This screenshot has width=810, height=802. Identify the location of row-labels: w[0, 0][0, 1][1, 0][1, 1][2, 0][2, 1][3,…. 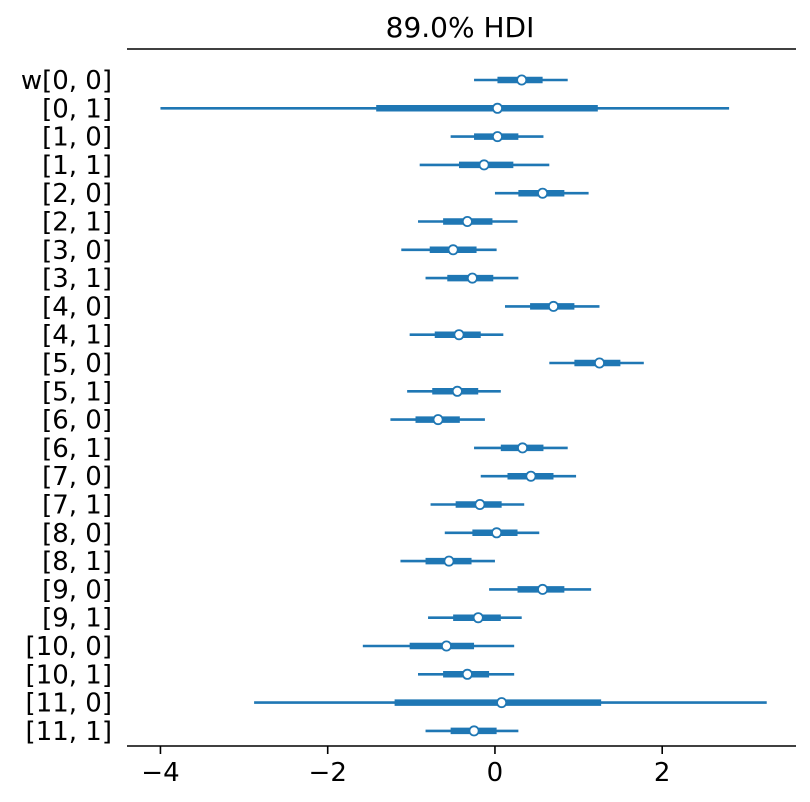
(66, 406).